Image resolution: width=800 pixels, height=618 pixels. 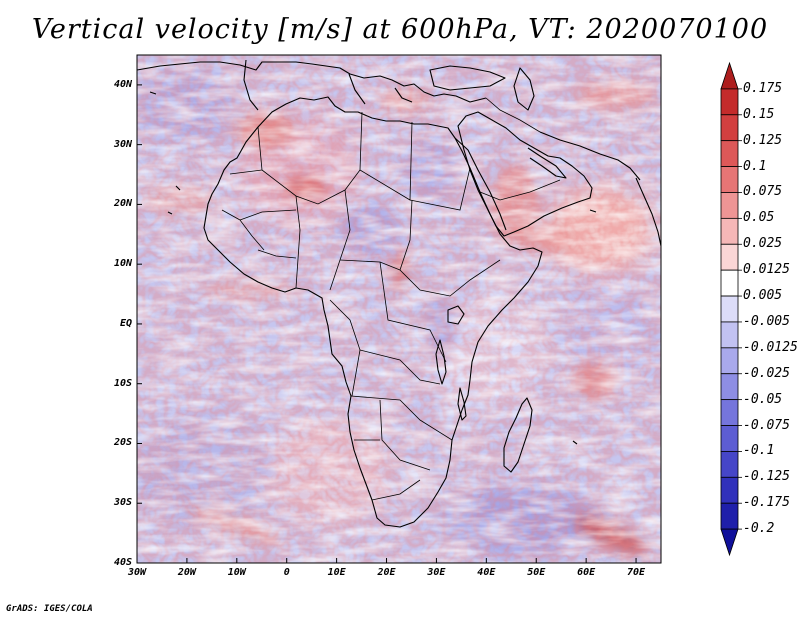 I want to click on colorbar-level-label: 0.005, so click(x=763, y=296).